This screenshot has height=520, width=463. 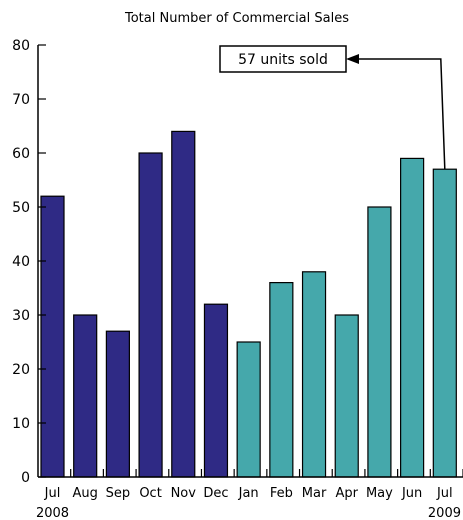 I want to click on x-tick-label-jul-0: Jul, so click(x=52, y=493).